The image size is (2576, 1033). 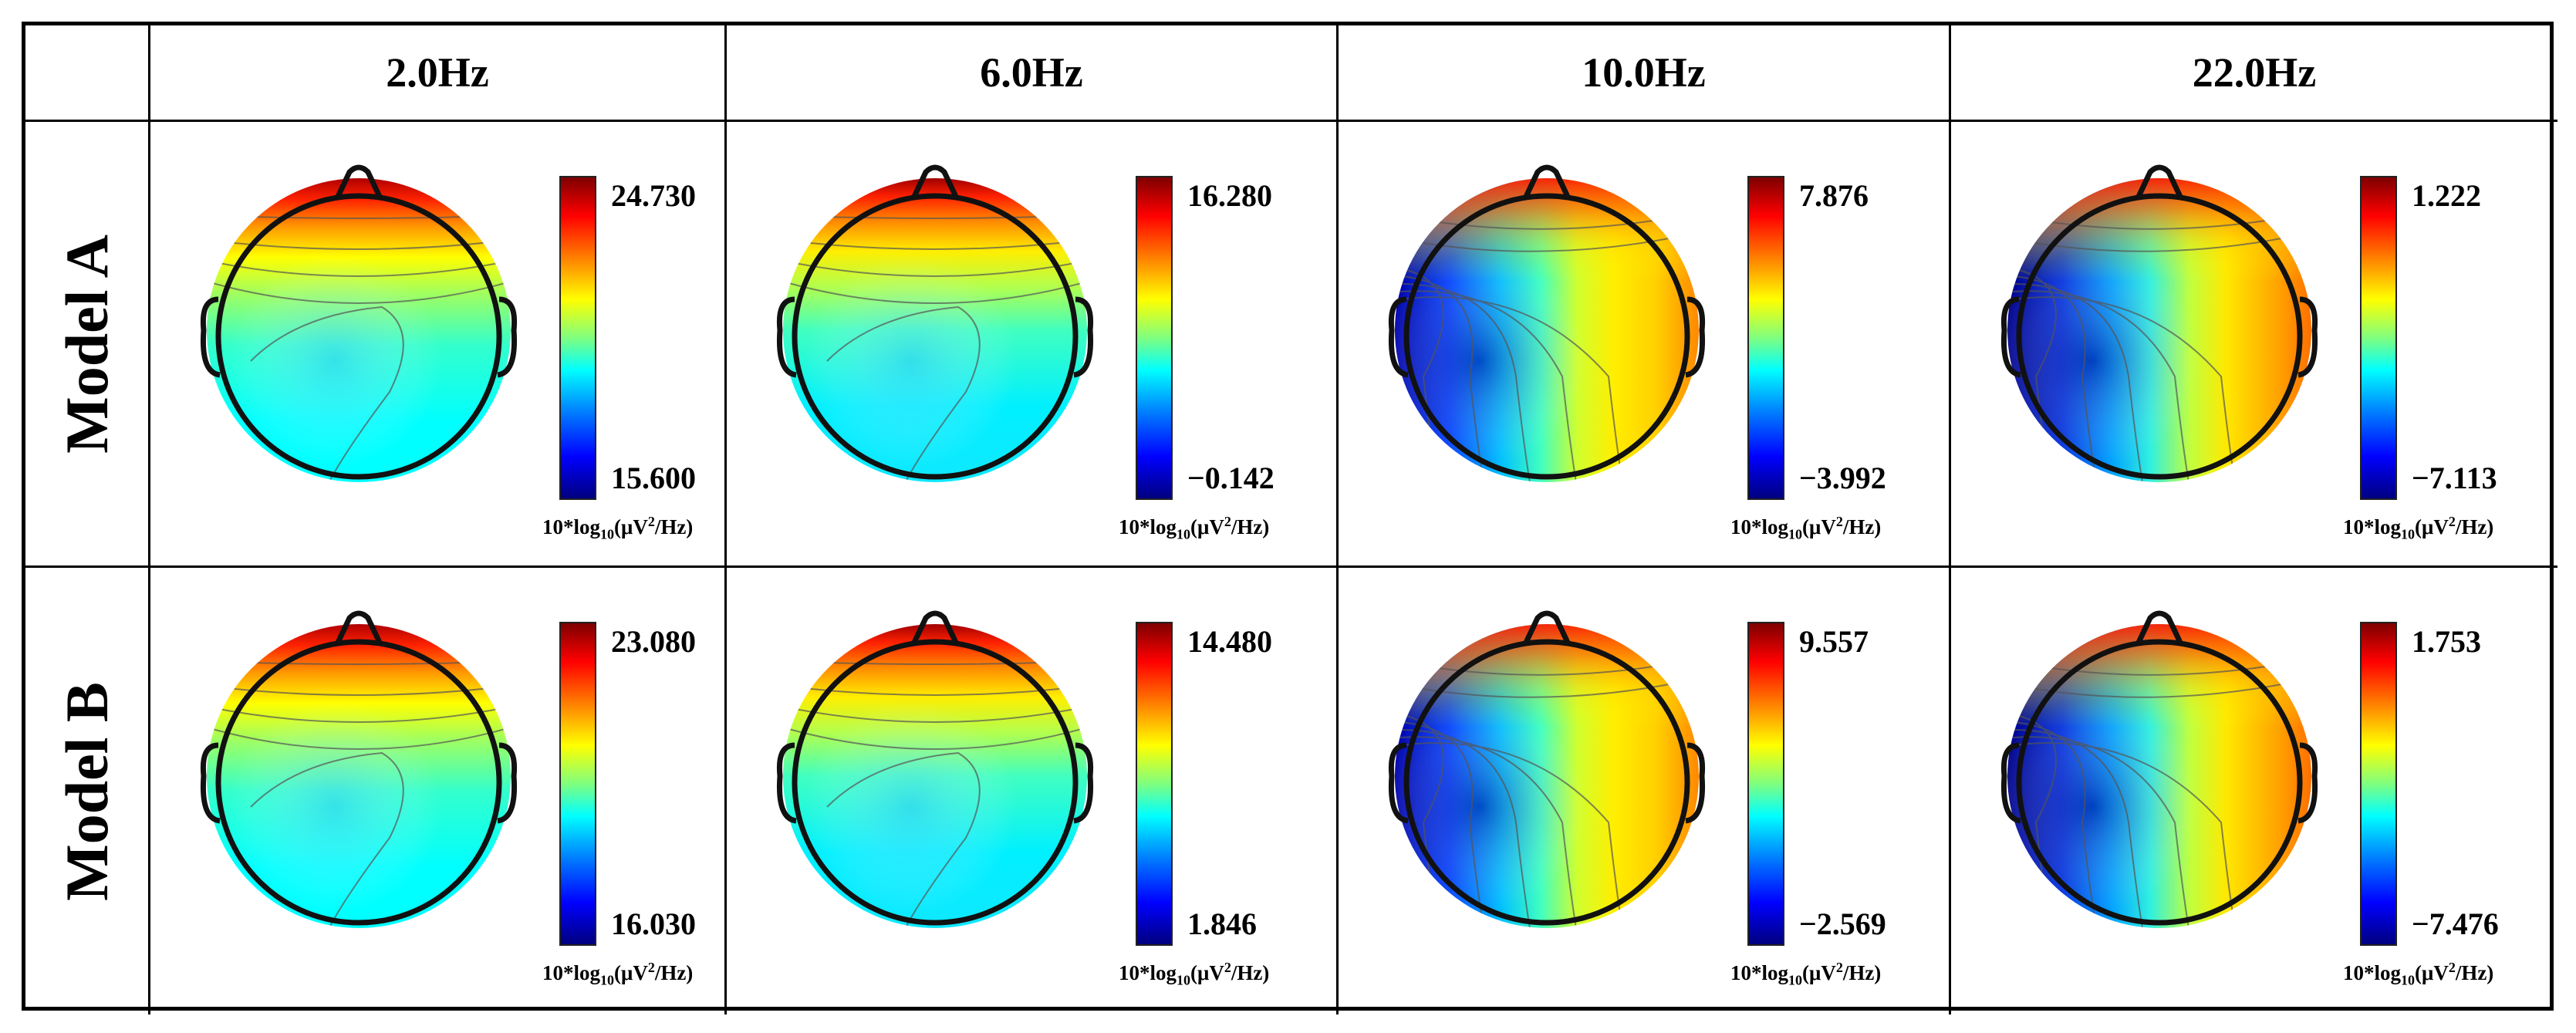 I want to click on colorbar-max-label: 24.730, so click(x=654, y=195).